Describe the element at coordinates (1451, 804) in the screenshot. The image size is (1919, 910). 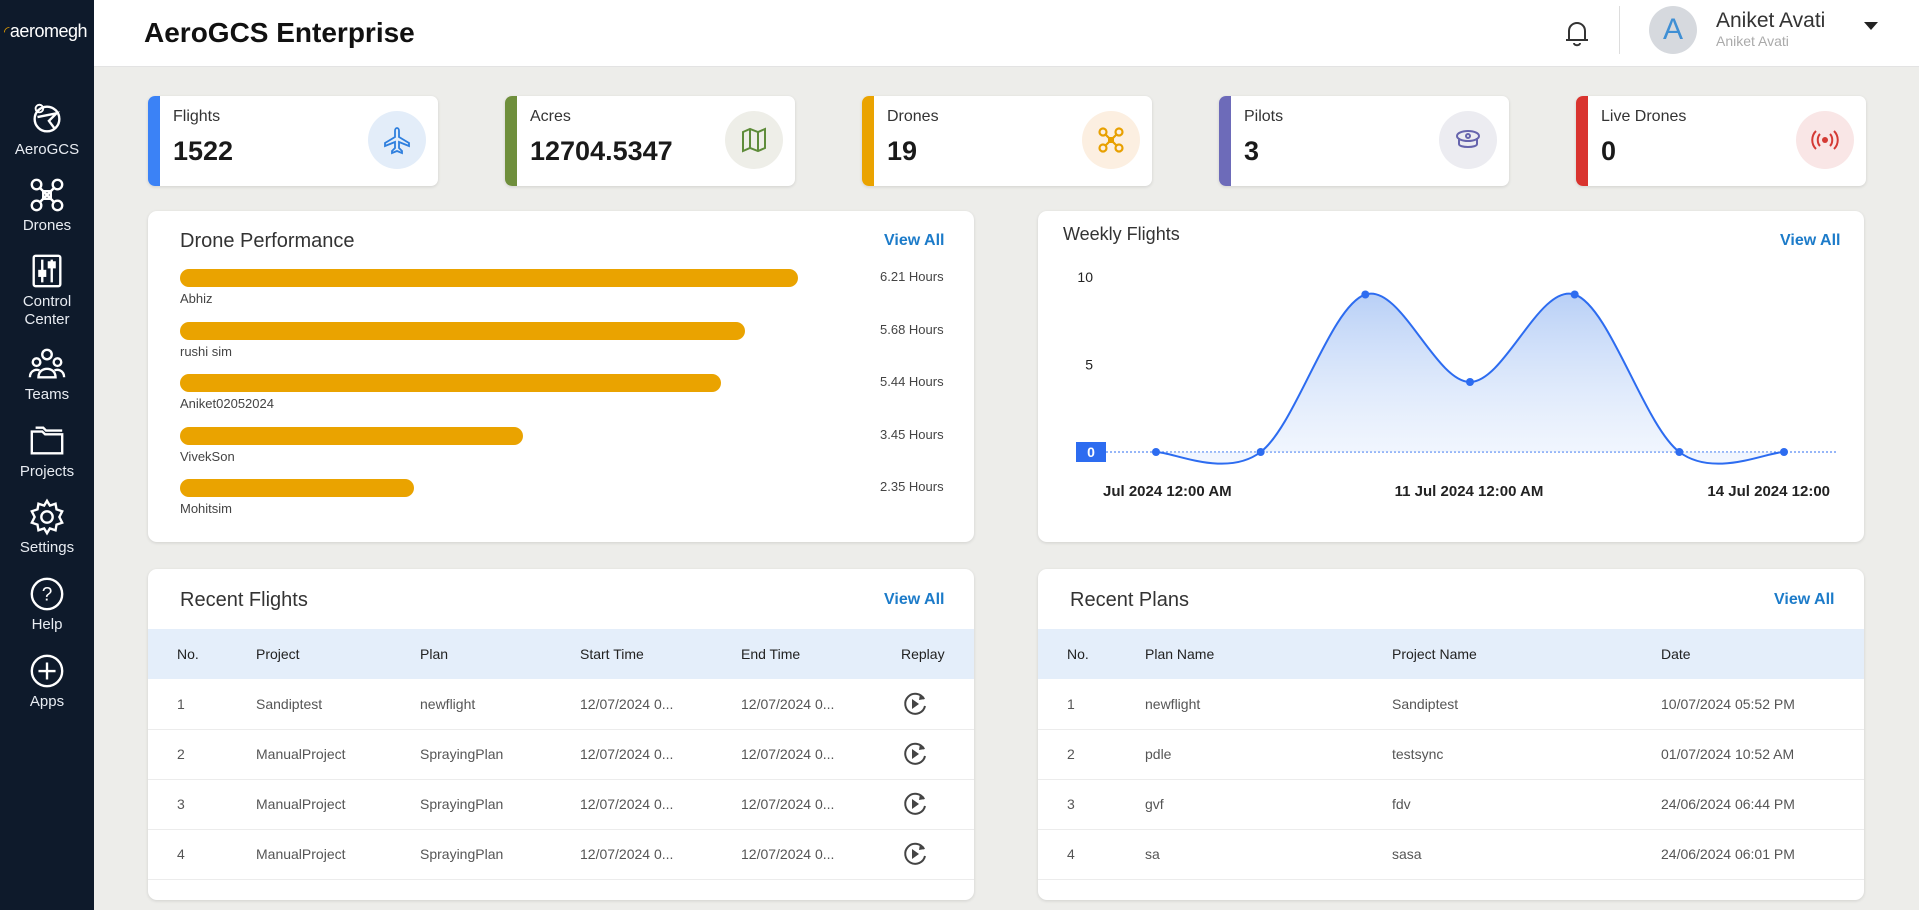
I see `table-row: 3 gvf fdv 24/06/2024 06:44 PM` at that location.